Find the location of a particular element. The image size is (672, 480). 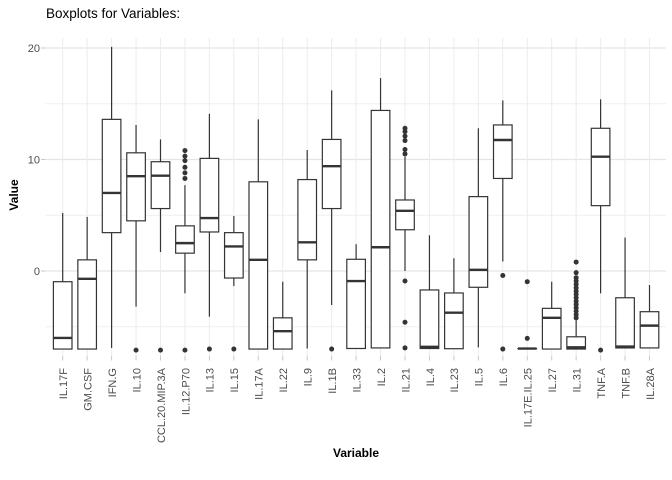

box-IL.5 is located at coordinates (478, 242).